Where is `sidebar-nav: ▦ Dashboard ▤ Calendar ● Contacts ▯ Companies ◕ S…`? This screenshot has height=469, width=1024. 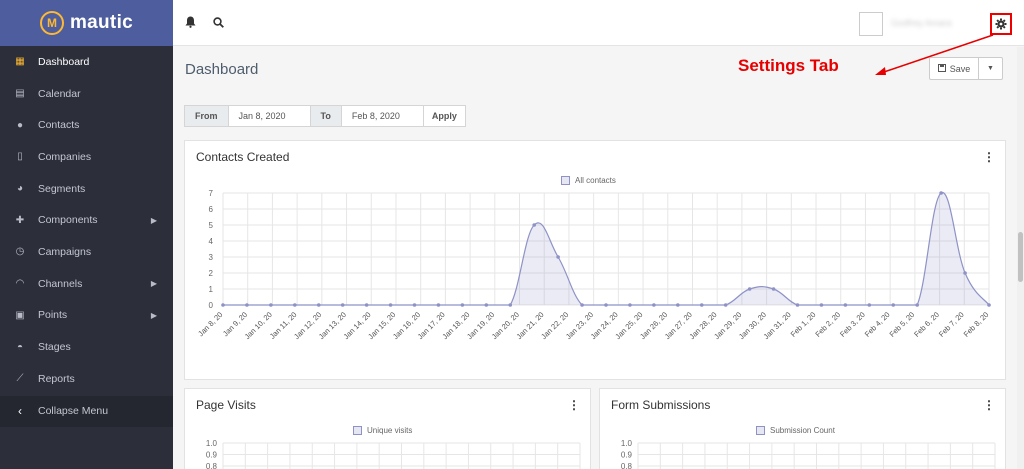 sidebar-nav: ▦ Dashboard ▤ Calendar ● Contacts ▯ Companies ◕ S… is located at coordinates (86, 237).